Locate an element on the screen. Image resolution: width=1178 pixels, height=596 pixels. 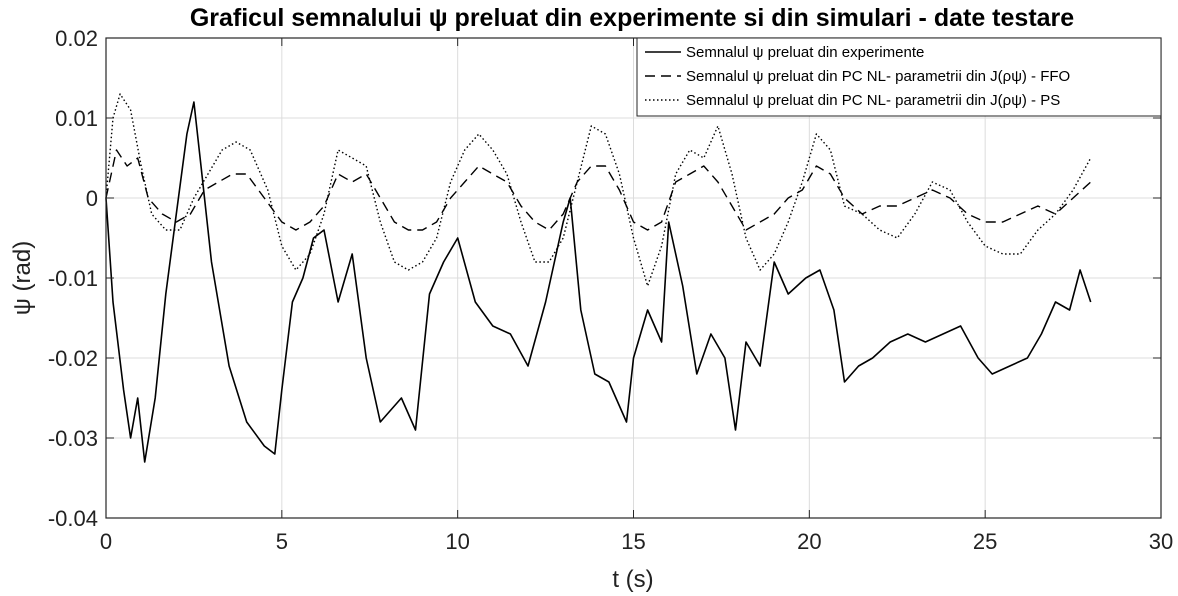
y-tick-label: -0.02 is located at coordinates (73, 358).